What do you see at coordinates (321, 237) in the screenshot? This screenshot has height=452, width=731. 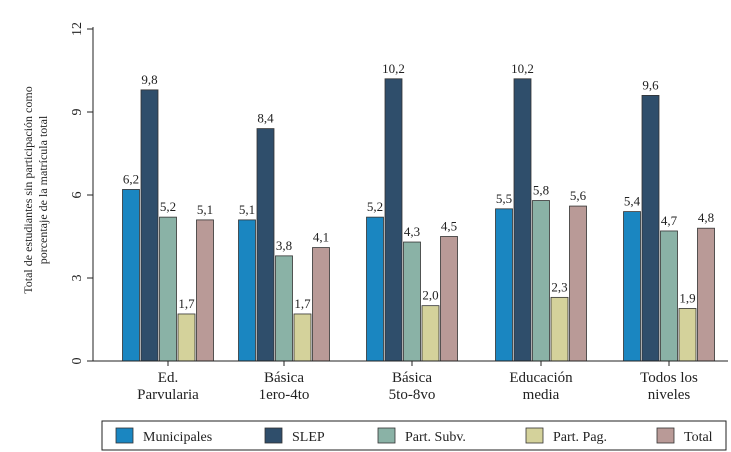 I see `data-label: 4,1` at bounding box center [321, 237].